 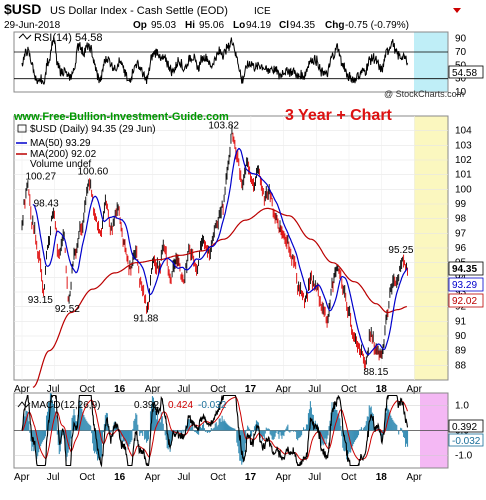 I want to click on price-tick-label: 98, so click(x=461, y=219).